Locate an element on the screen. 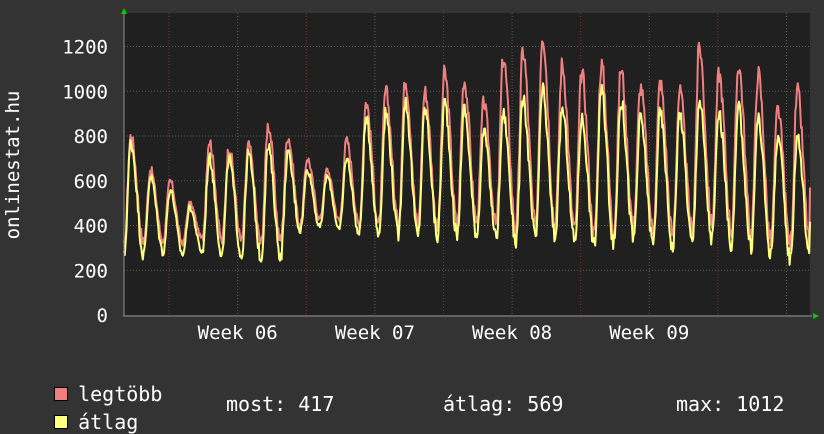  stat-average: átlag: 569 is located at coordinates (503, 404).